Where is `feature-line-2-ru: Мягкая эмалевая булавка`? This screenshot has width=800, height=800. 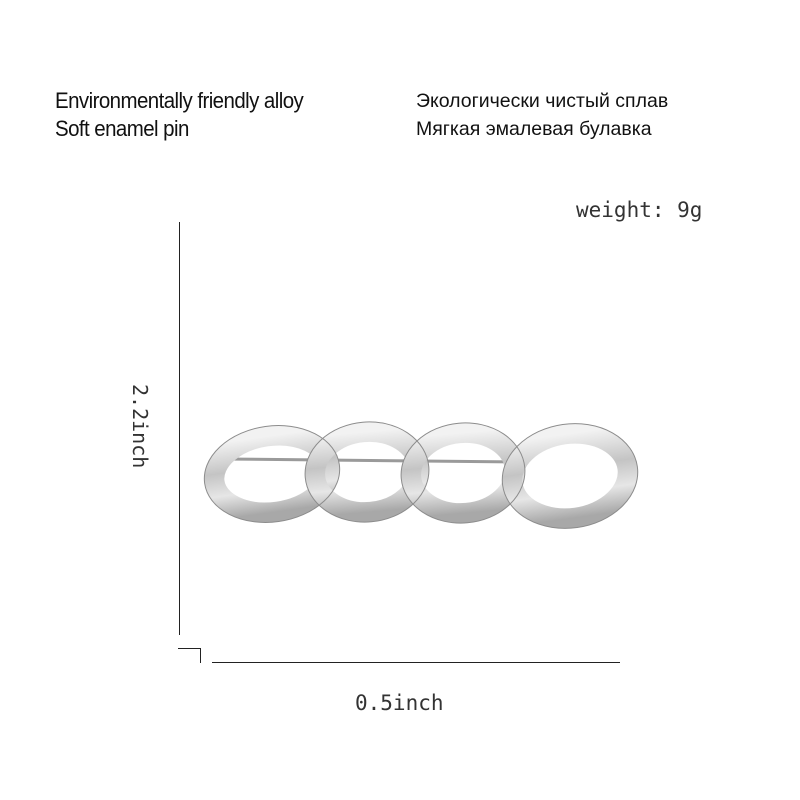 feature-line-2-ru: Мягкая эмалевая булавка is located at coordinates (534, 129).